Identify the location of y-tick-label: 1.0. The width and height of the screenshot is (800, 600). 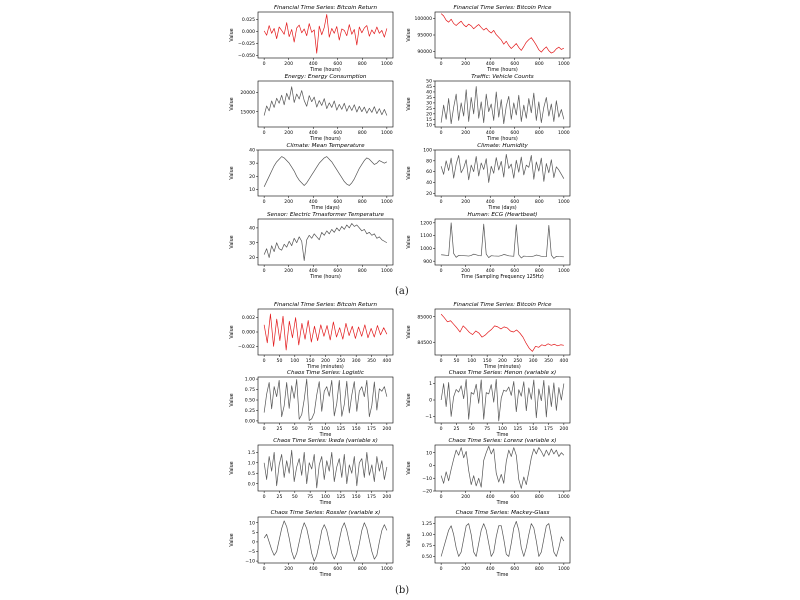
(251, 463).